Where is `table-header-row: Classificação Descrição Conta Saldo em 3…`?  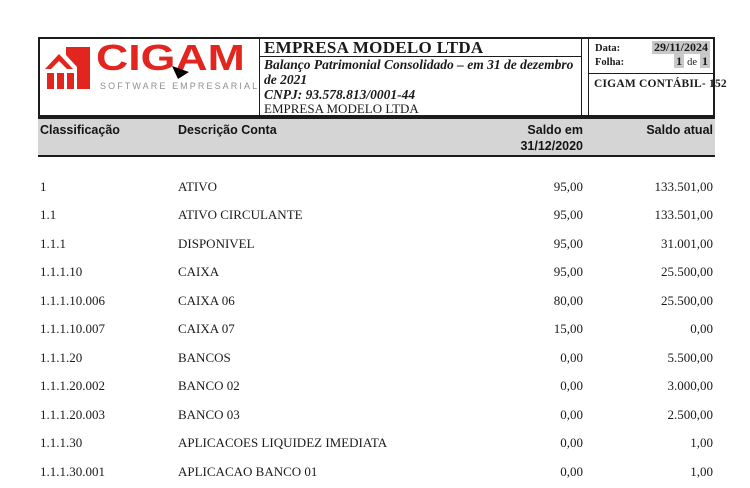 table-header-row: Classificação Descrição Conta Saldo em 3… is located at coordinates (376, 137).